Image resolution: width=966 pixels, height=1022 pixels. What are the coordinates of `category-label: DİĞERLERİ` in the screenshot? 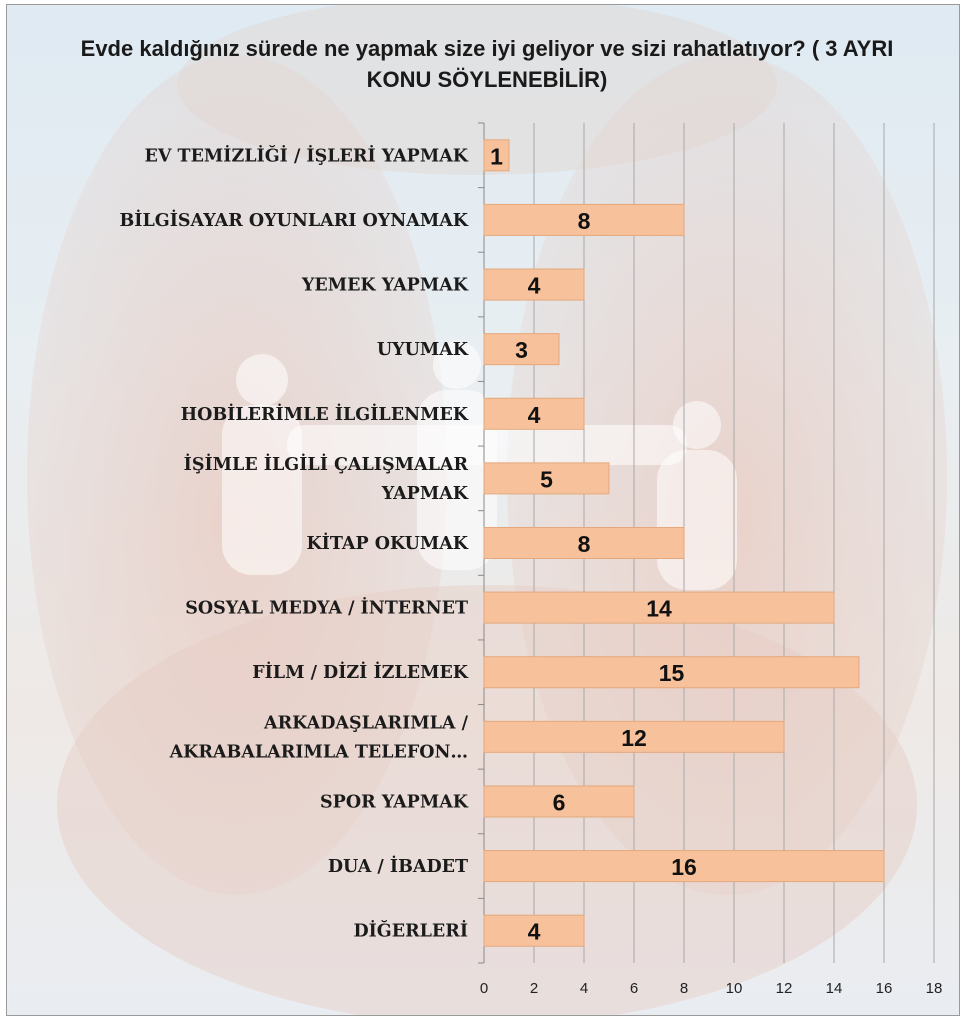 It's located at (410, 931).